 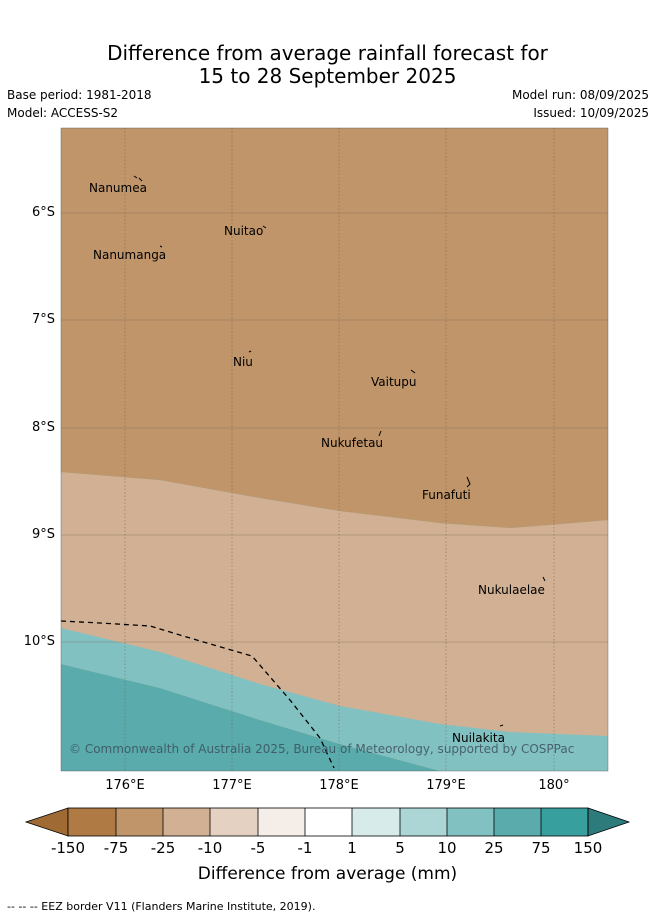 I want to click on legend-tick: -25, so click(x=163, y=848).